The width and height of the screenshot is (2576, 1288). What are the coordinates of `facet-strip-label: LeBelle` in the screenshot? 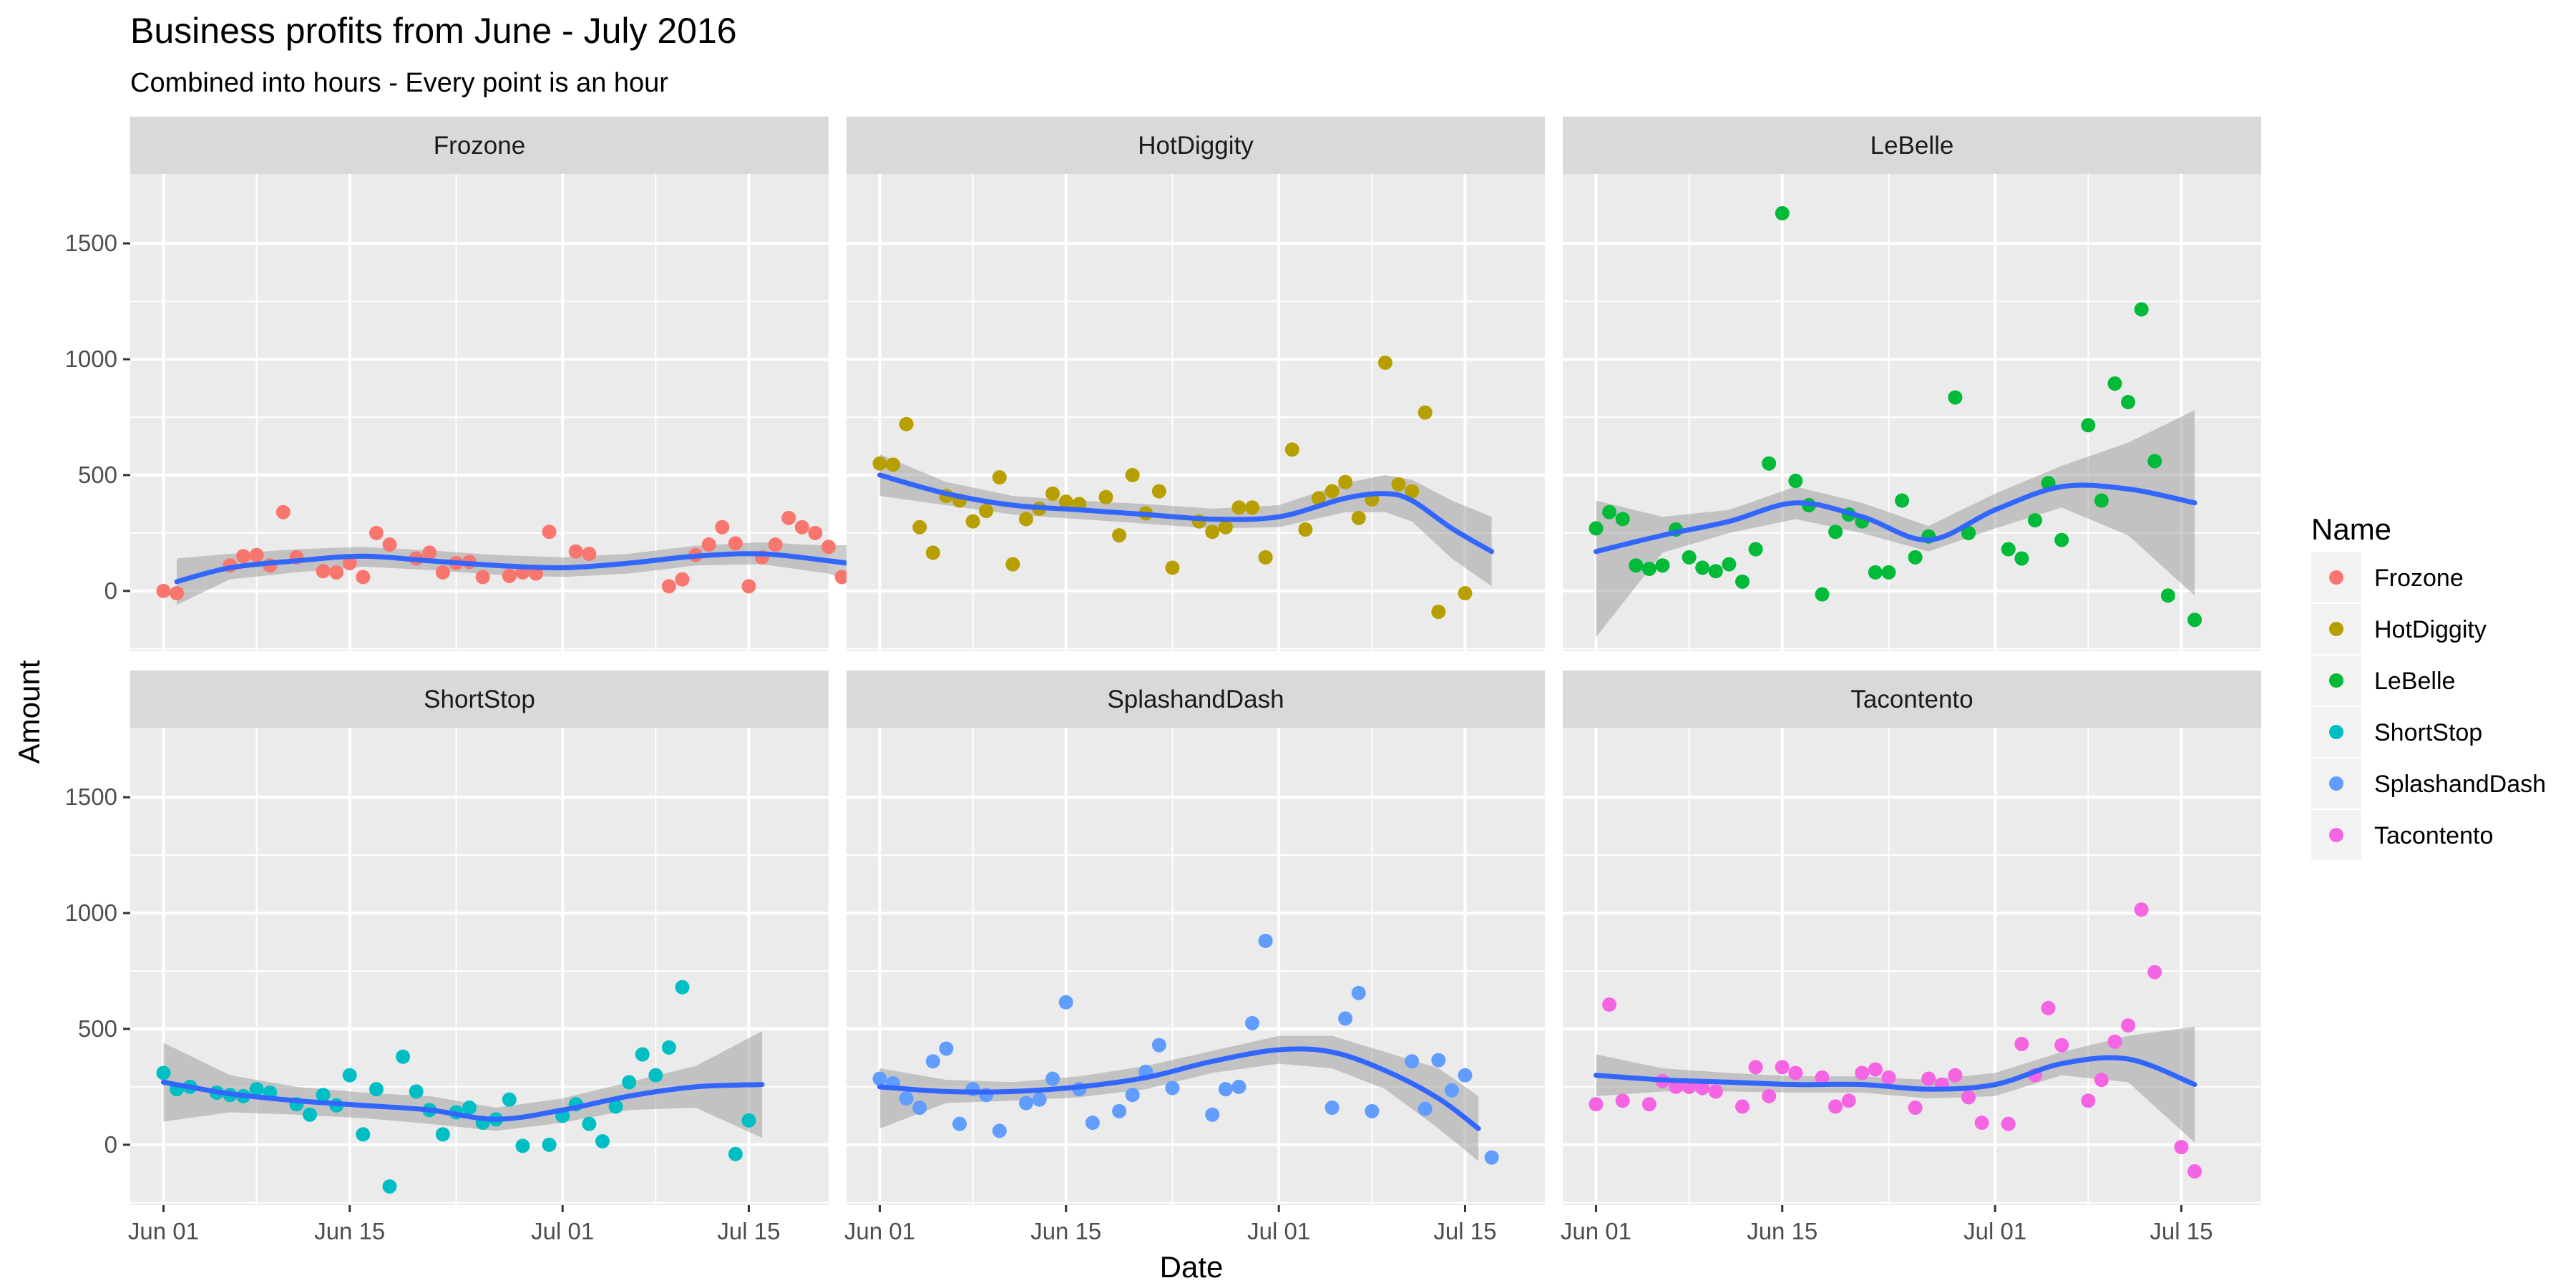 It's located at (1912, 146).